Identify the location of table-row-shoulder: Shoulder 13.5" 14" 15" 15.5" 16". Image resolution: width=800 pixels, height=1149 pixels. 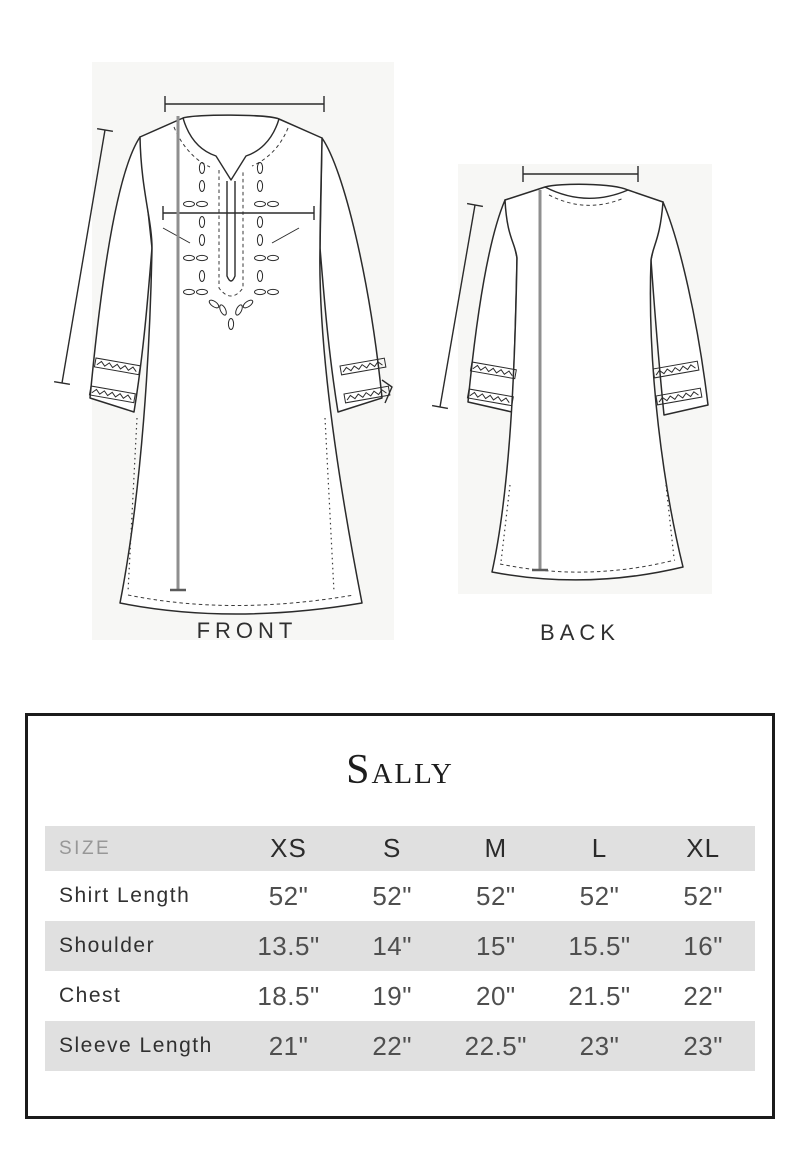
(400, 946).